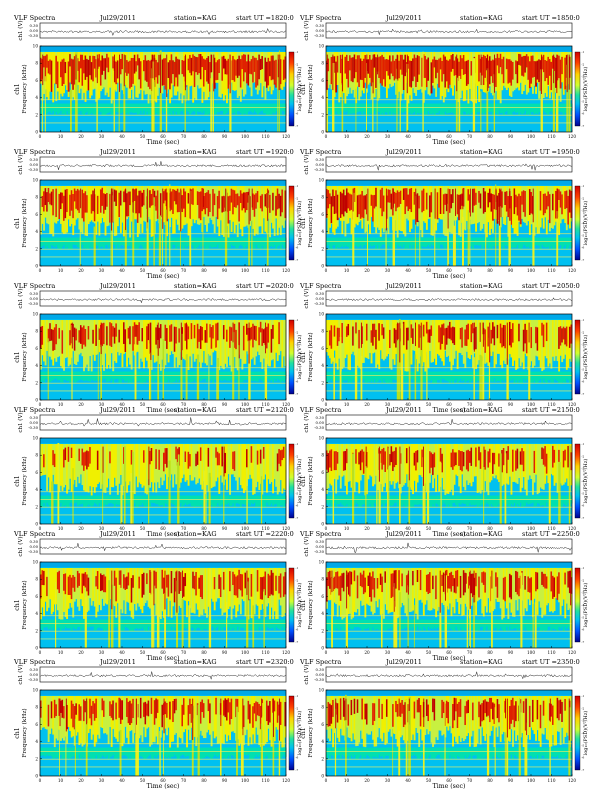 The width and height of the screenshot is (612, 792). I want to click on ch1-tick-label: 0.30, so click(34, 25).